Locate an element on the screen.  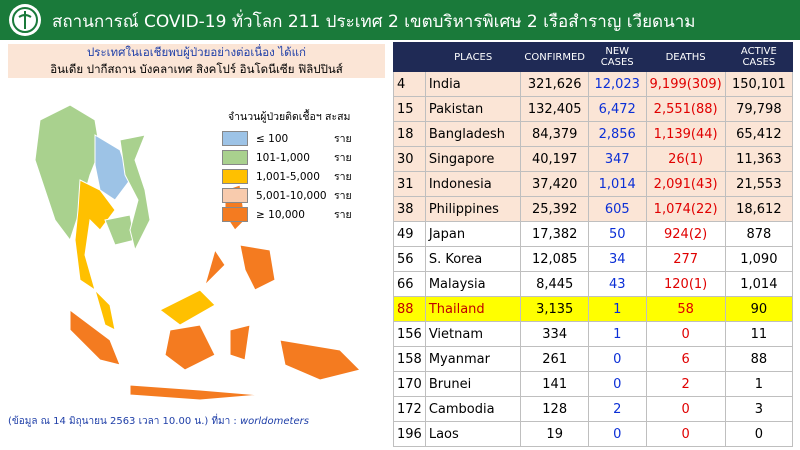
table-row: 31 Indonesia 37,420 1,014 2,091(43) 21,553 is located at coordinates (593, 184).